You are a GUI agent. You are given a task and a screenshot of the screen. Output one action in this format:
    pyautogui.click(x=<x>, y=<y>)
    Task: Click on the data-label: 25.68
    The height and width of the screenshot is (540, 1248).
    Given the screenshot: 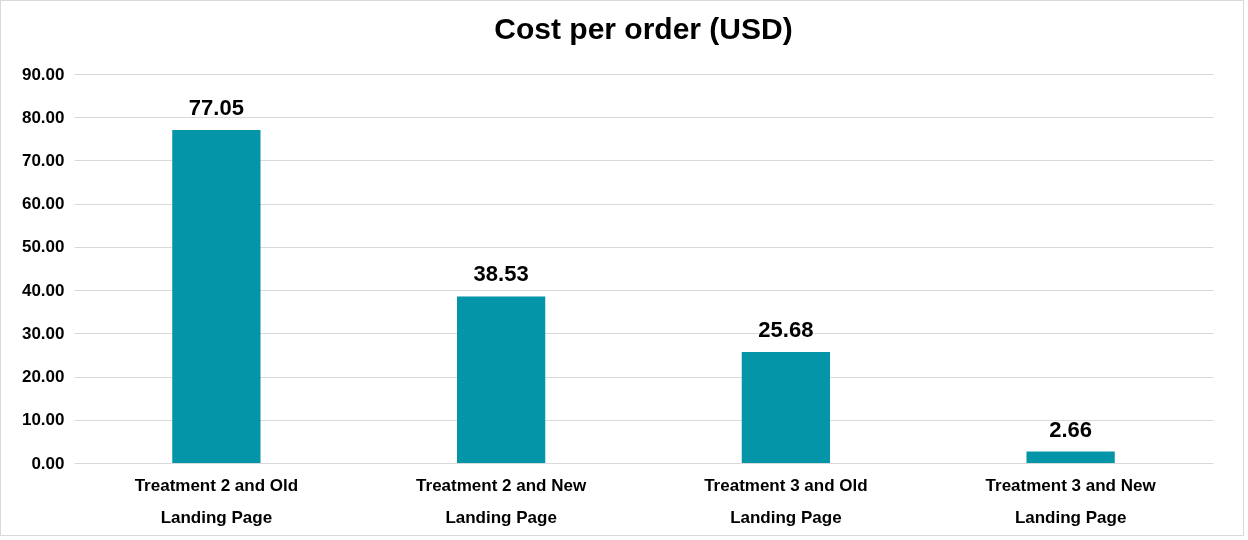 What is the action you would take?
    pyautogui.click(x=786, y=330)
    